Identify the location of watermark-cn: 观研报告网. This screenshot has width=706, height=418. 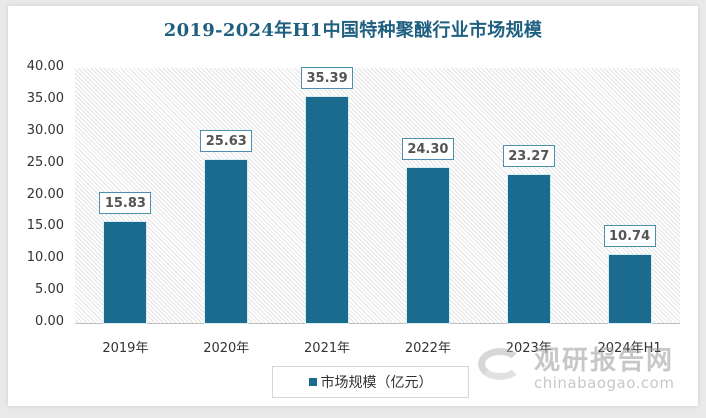
(604, 361).